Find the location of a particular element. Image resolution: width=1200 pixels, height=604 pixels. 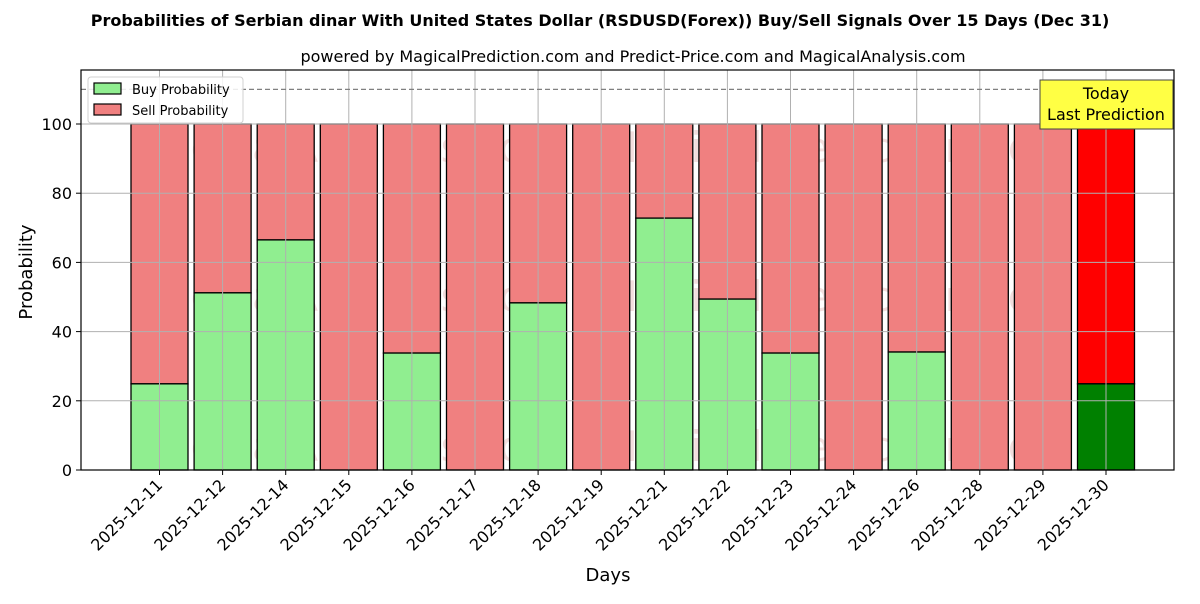

legend-swatch-sell is located at coordinates (107, 109).